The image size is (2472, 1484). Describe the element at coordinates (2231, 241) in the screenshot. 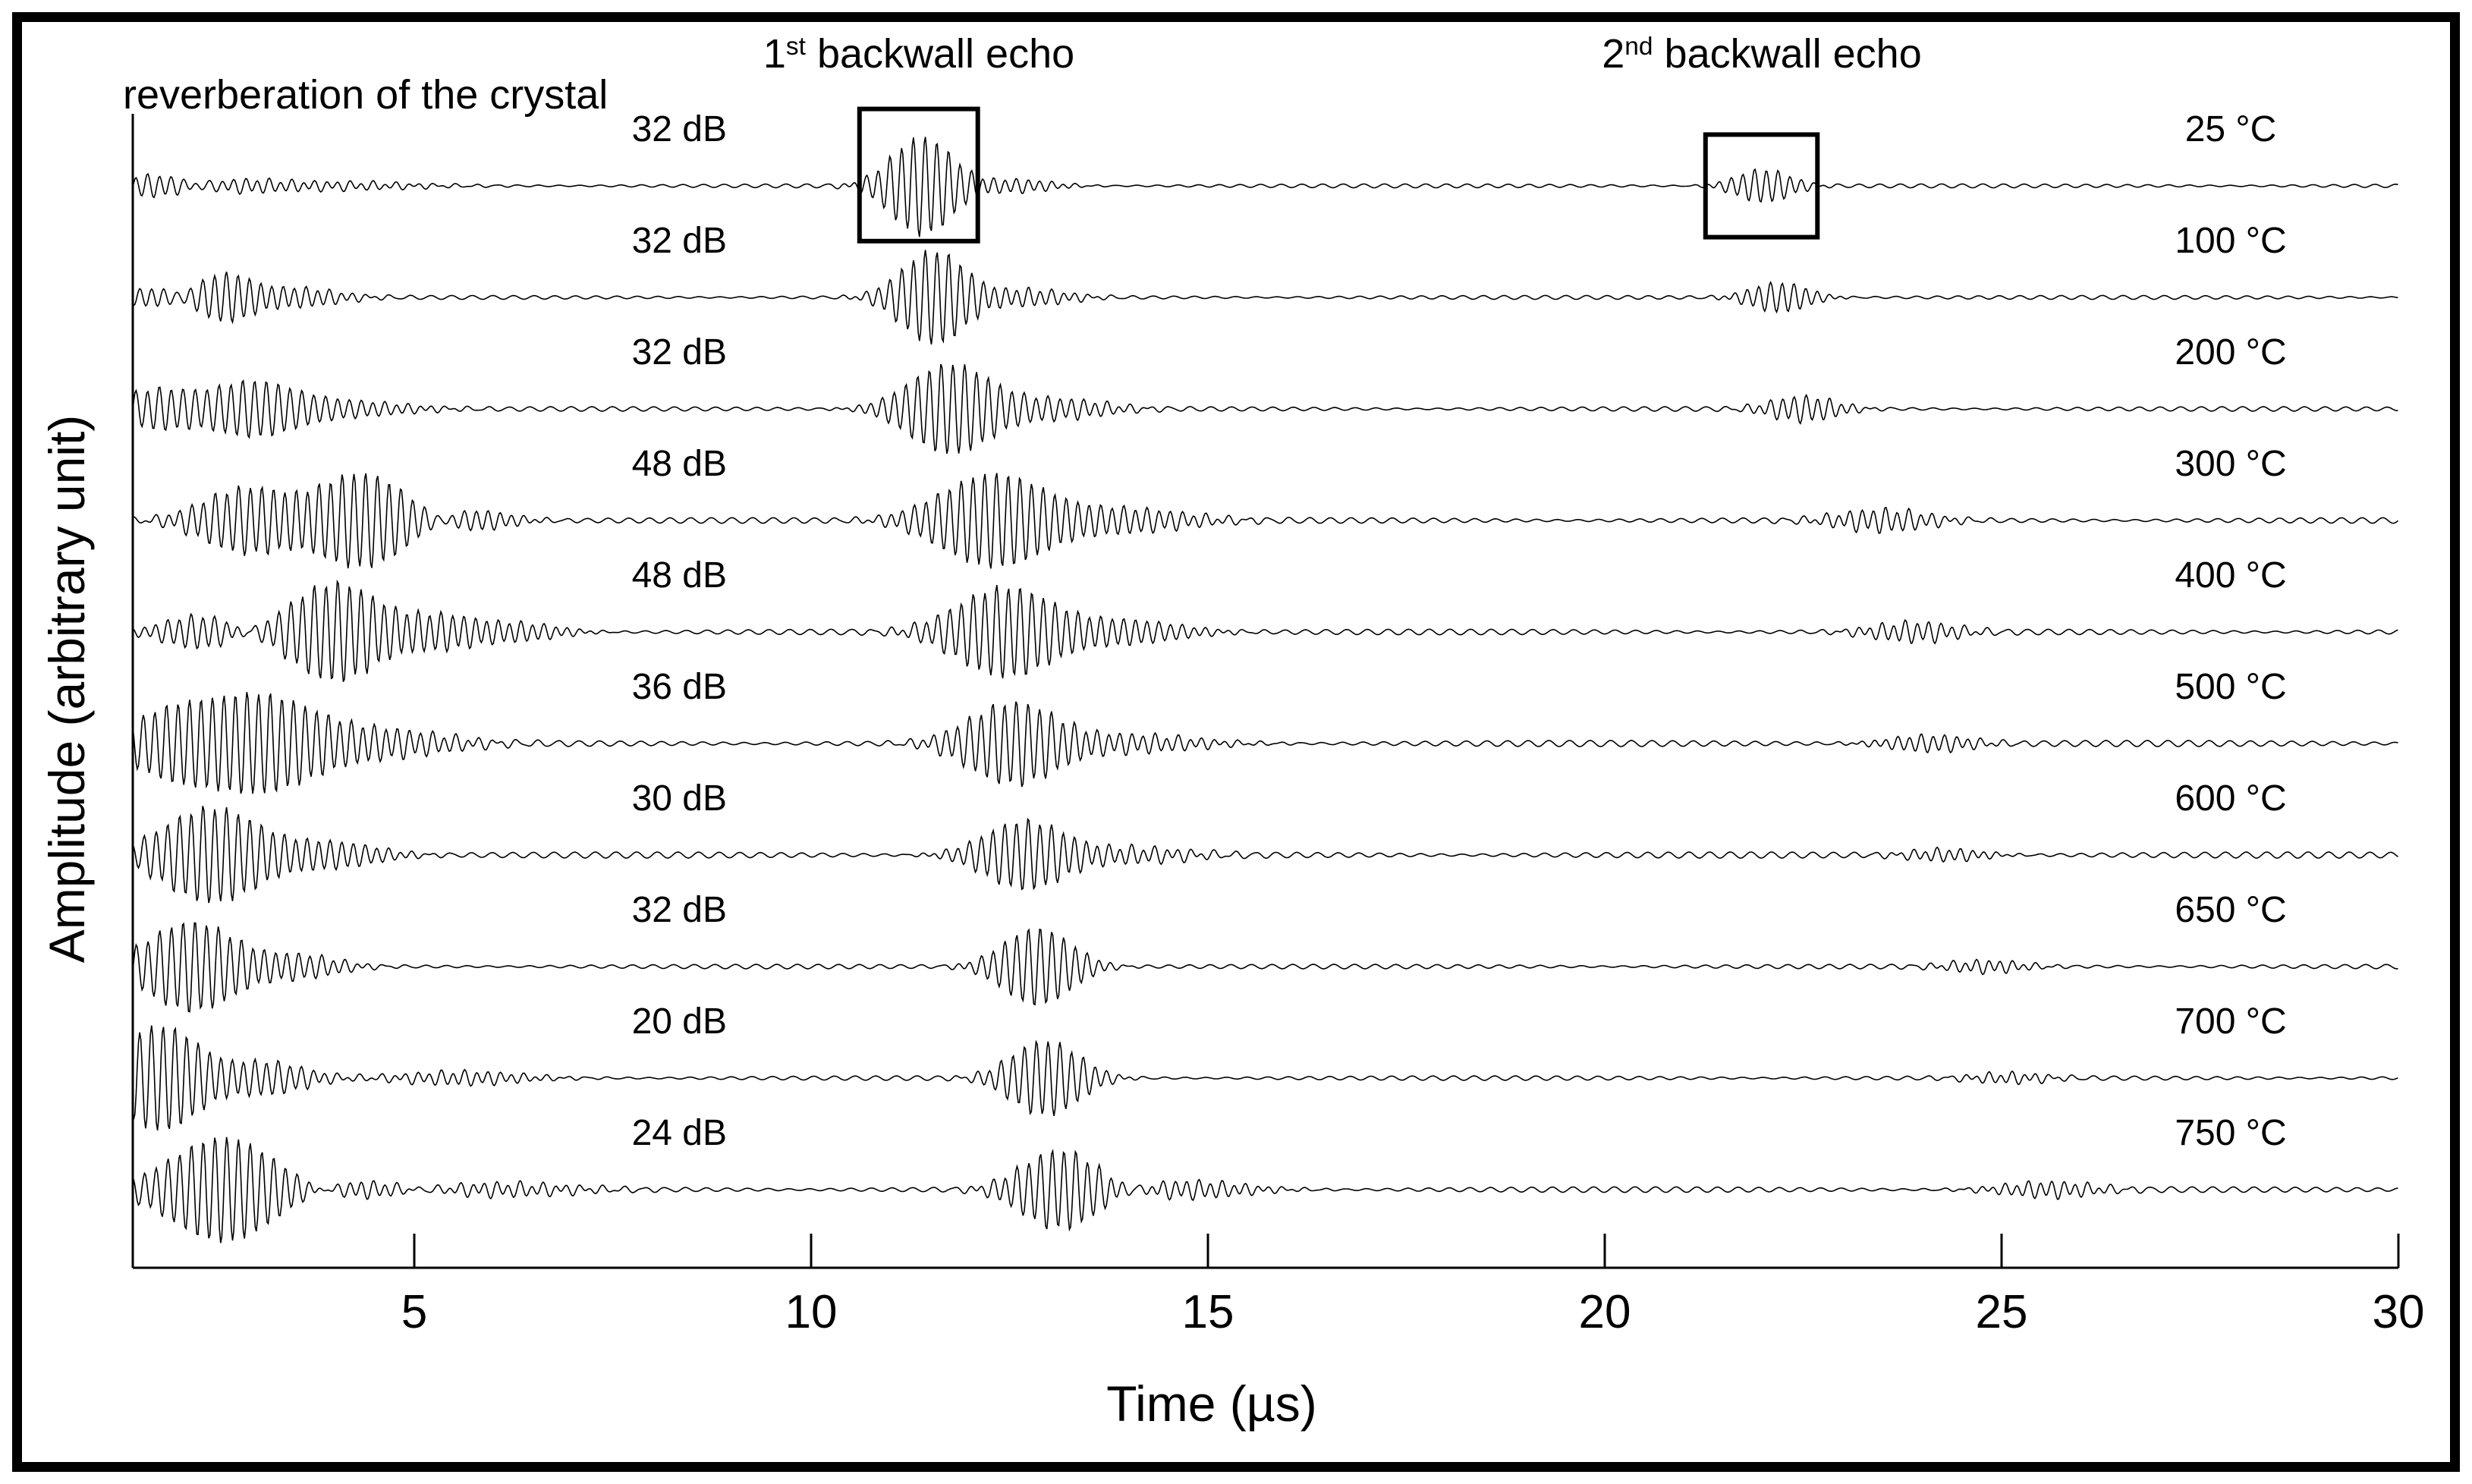

I see `temperature-label: 100 °C` at that location.